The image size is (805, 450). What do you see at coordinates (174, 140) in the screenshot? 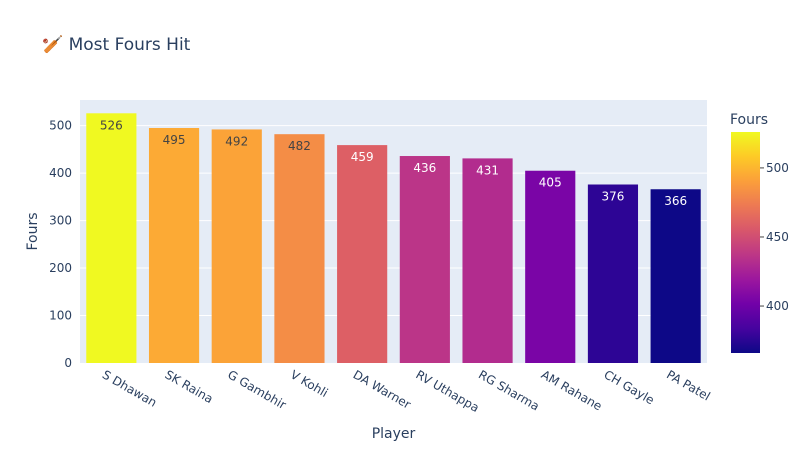
I see `bar-value-label: 495` at bounding box center [174, 140].